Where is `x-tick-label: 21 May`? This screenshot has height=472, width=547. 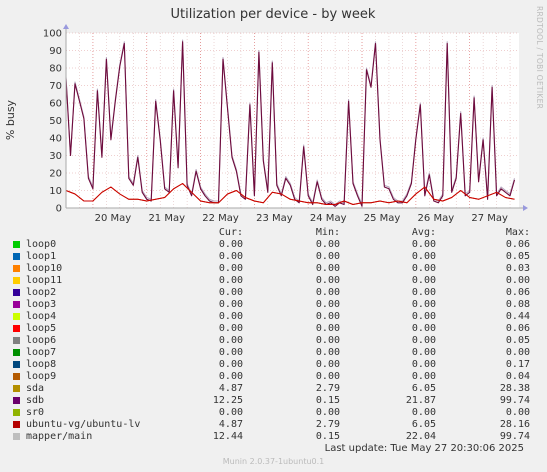
x-tick-label: 21 May is located at coordinates (166, 218).